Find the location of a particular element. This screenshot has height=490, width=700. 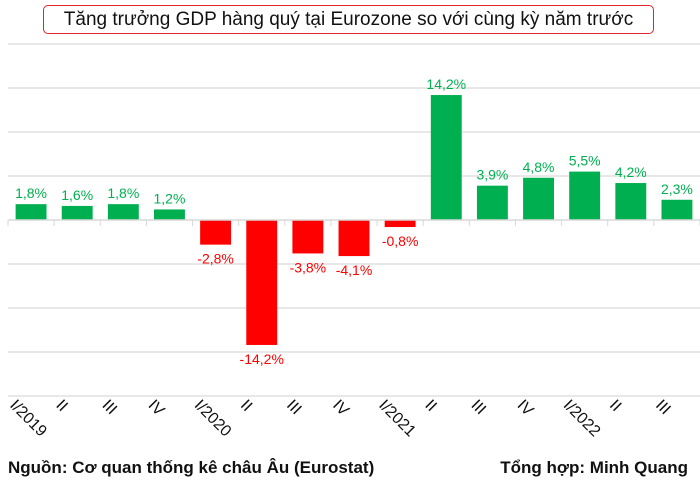

data-label: 2,3% is located at coordinates (677, 189).